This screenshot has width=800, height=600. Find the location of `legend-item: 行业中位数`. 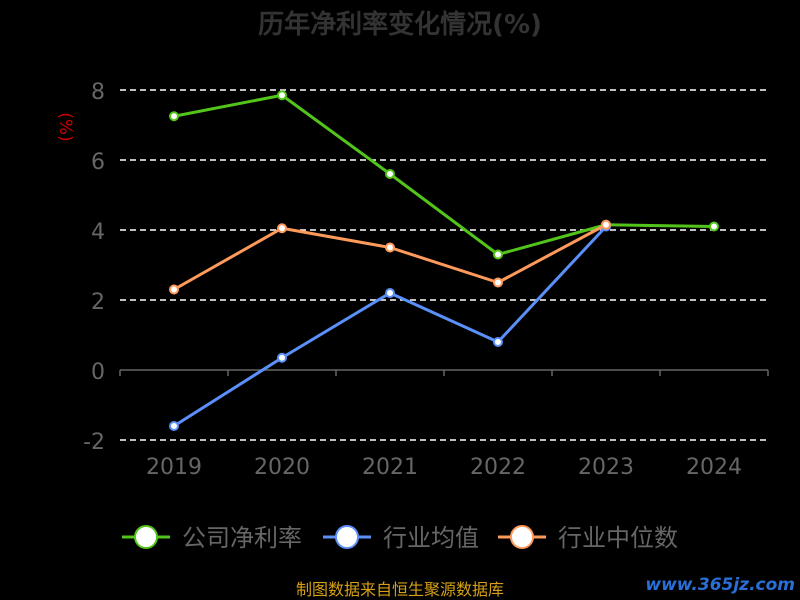

legend-item: 行业中位数 is located at coordinates (588, 538).